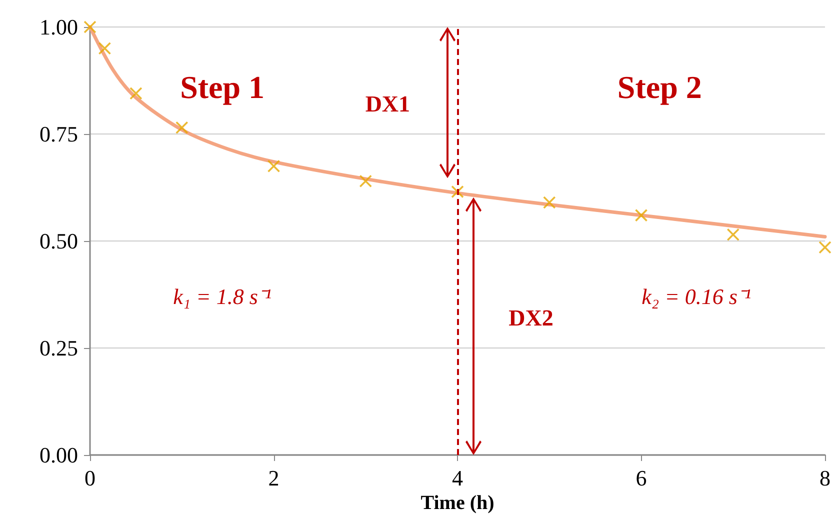 The image size is (834, 526). Describe the element at coordinates (59, 27) in the screenshot. I see `y-tick-label: 1.00` at that location.